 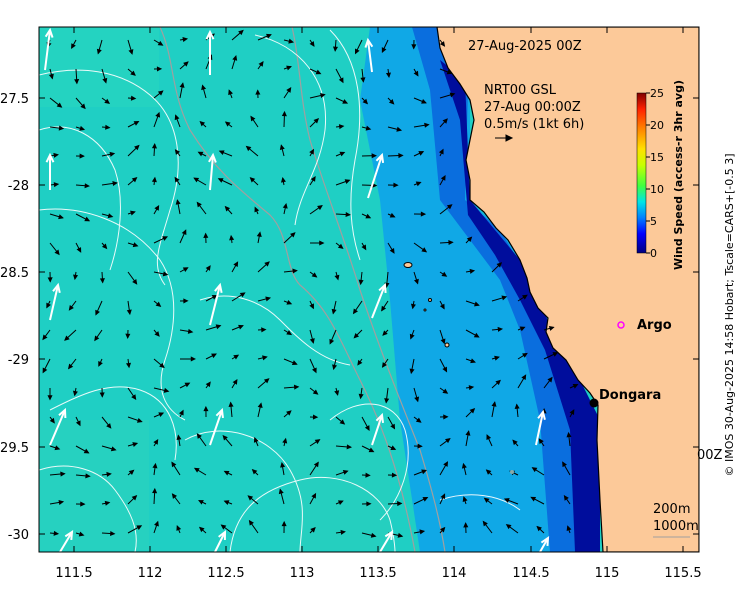 What do you see at coordinates (678, 175) in the screenshot?
I see `colorbar-title: Wind Speed (access-r 3hr avg)` at bounding box center [678, 175].